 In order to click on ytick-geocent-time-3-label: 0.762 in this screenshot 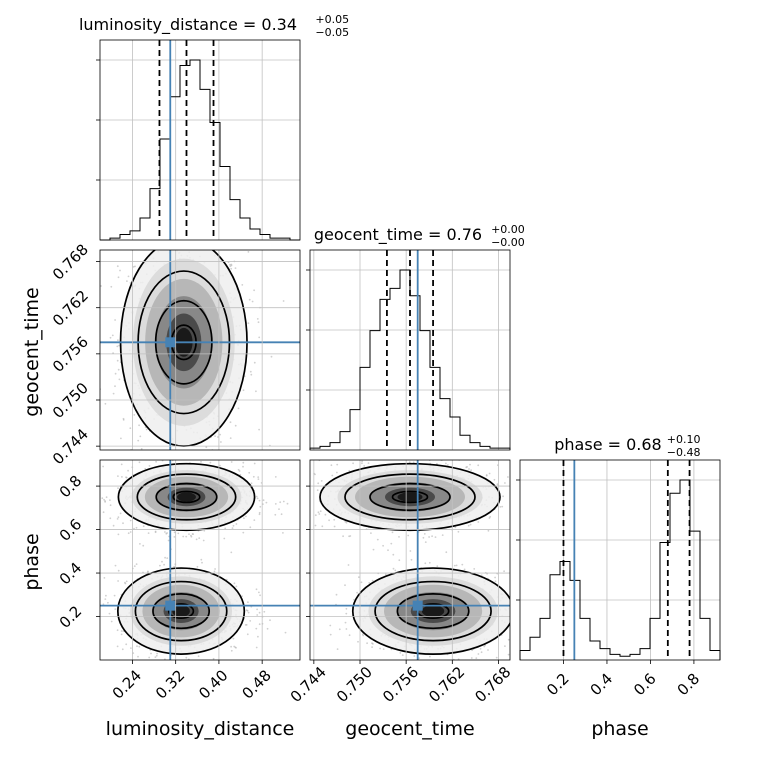, I will do `click(70, 308)`.